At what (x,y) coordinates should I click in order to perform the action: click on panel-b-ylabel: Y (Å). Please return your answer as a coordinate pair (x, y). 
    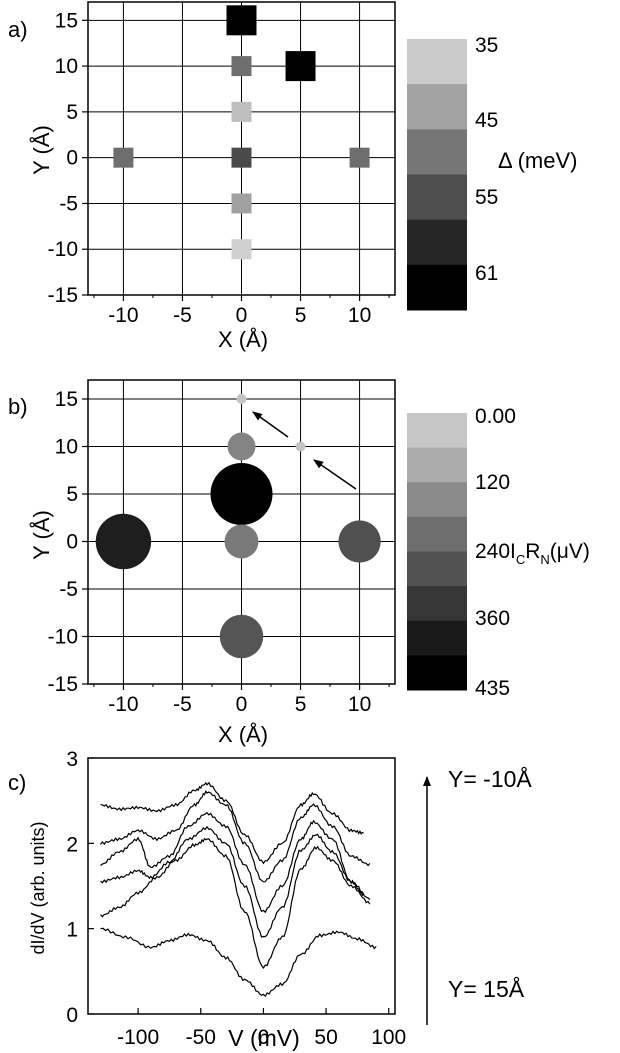
    Looking at the image, I should click on (41, 535).